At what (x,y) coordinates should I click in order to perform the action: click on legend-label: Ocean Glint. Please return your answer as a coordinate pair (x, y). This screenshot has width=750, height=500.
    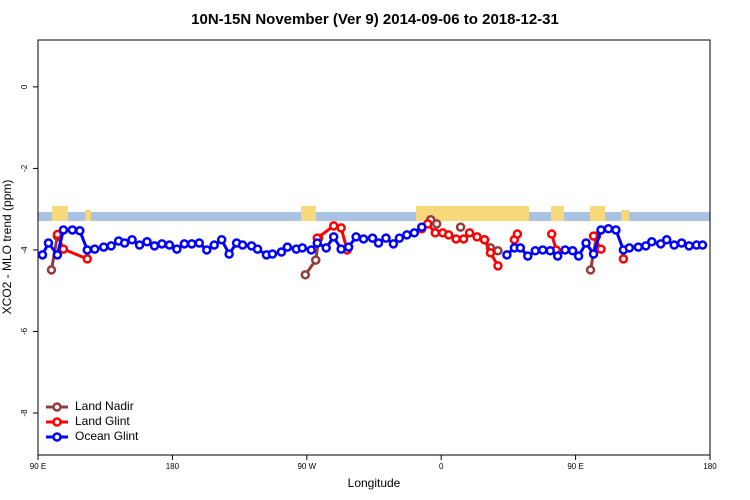
    Looking at the image, I should click on (107, 436).